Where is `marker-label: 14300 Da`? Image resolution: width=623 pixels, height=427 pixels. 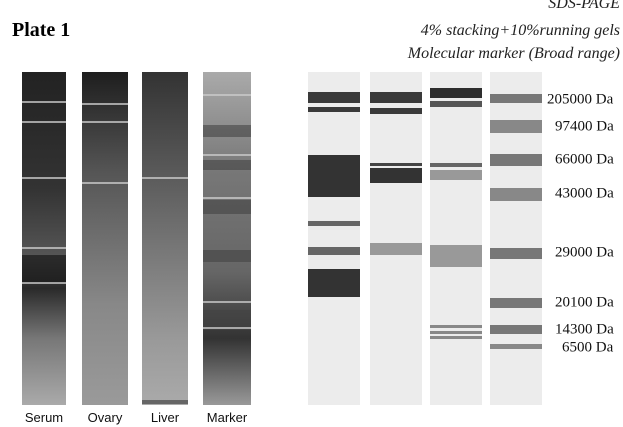
marker-label: 14300 Da is located at coordinates (584, 329).